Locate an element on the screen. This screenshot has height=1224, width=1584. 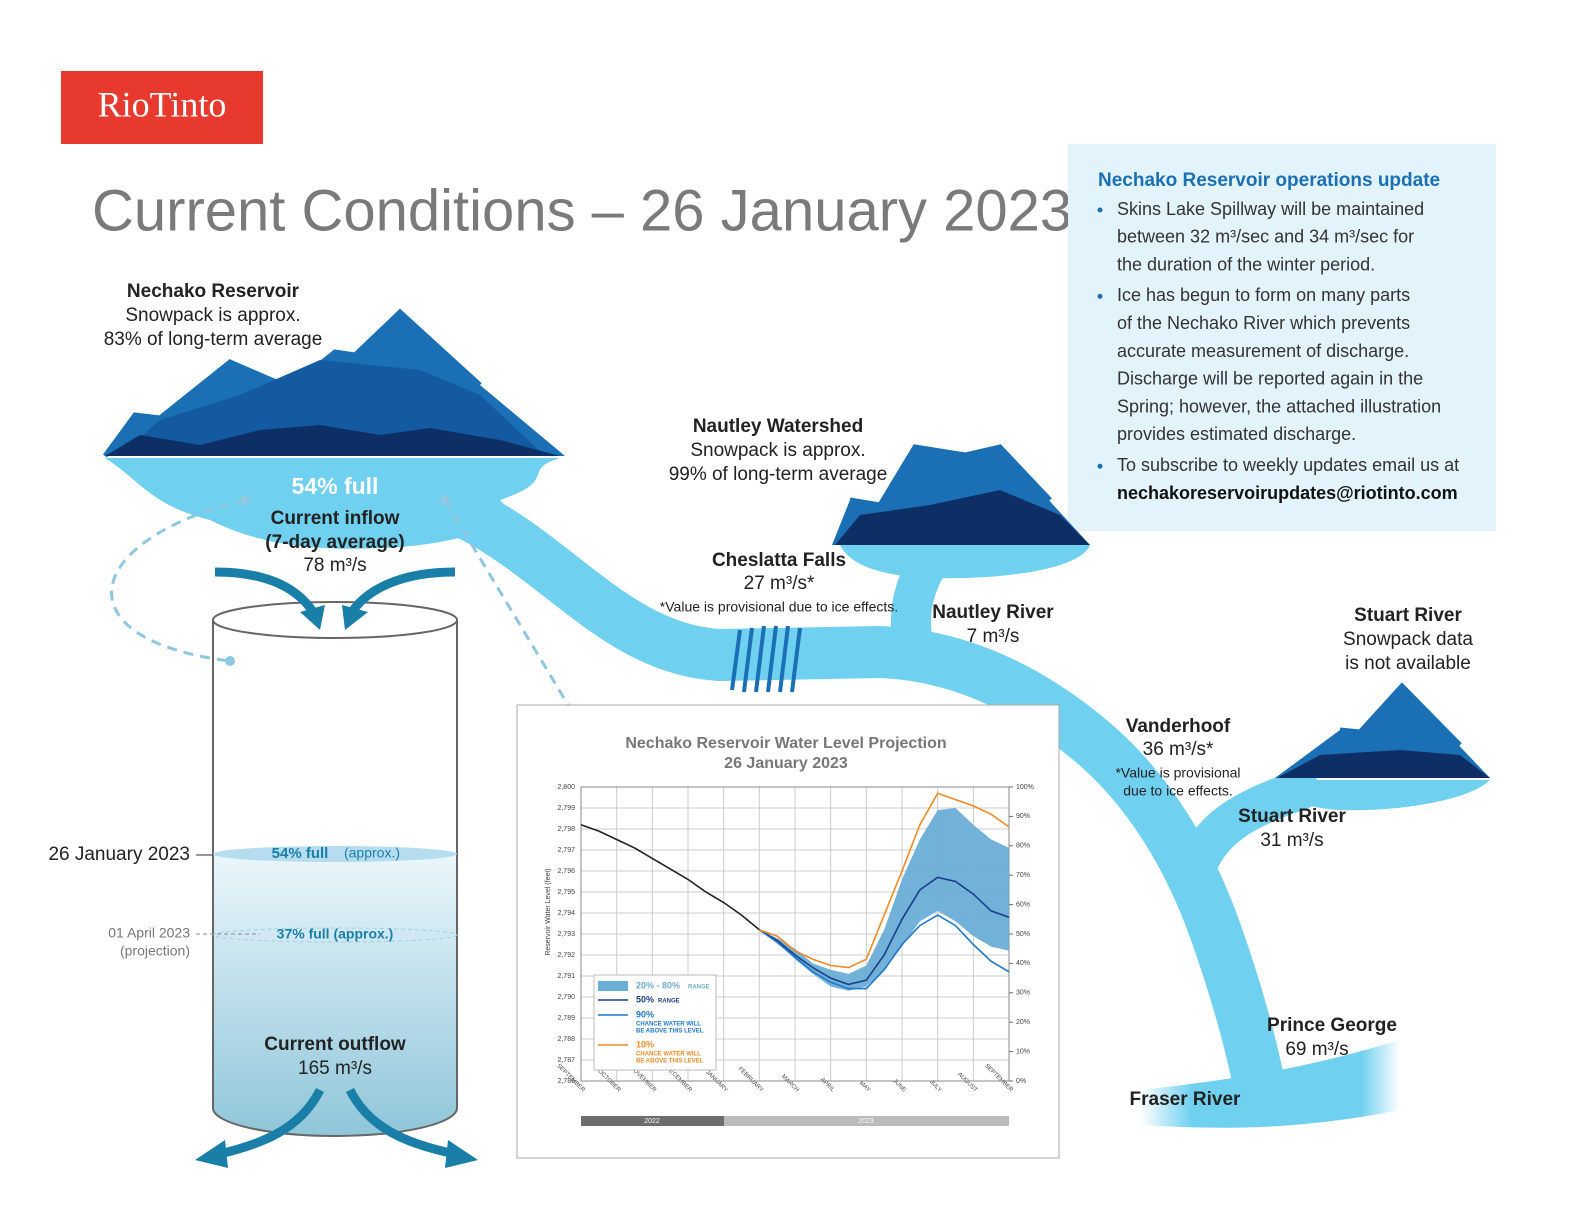
label: Prince George is located at coordinates (1332, 1025).